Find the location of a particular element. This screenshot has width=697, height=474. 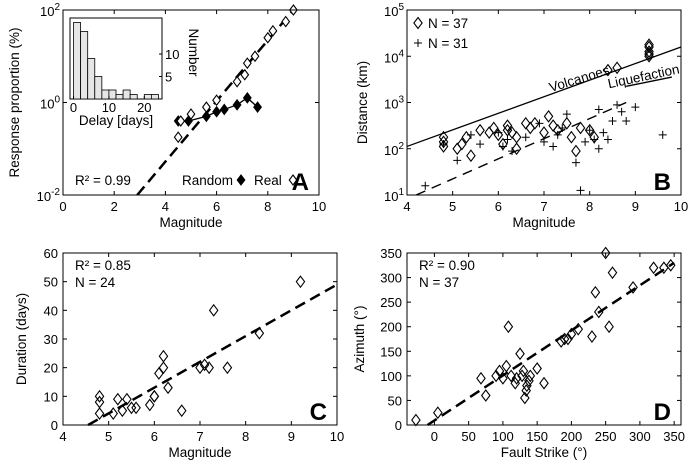

panel-a-xtick-label: 2 is located at coordinates (114, 206).